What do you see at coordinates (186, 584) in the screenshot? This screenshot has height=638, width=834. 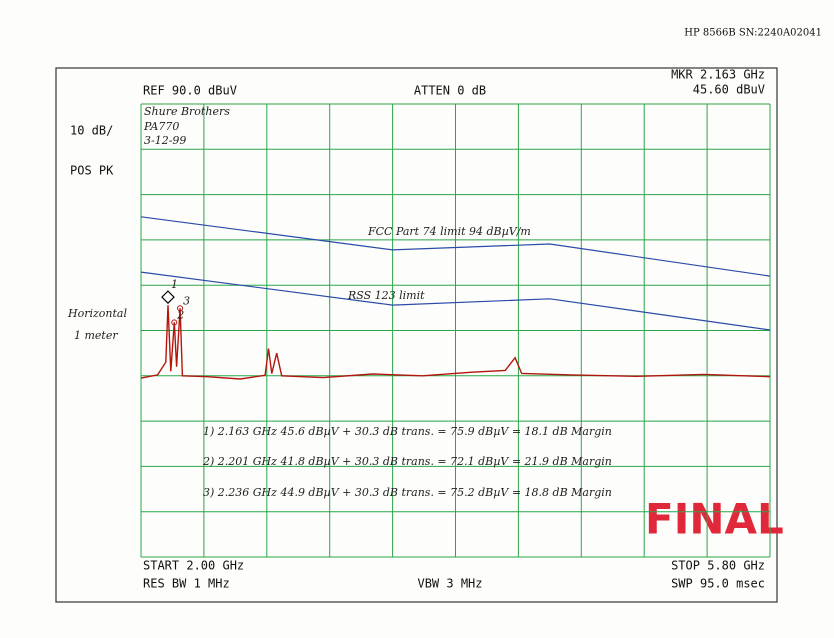 I see `rbw: RES BW 1 MHz` at bounding box center [186, 584].